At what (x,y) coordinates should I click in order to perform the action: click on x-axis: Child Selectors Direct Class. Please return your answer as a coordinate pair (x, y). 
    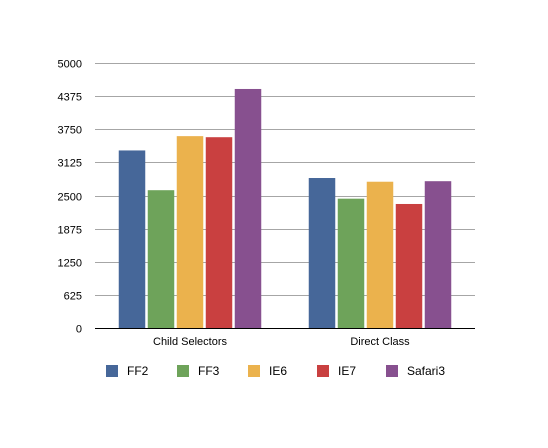
    Looking at the image, I should click on (285, 338).